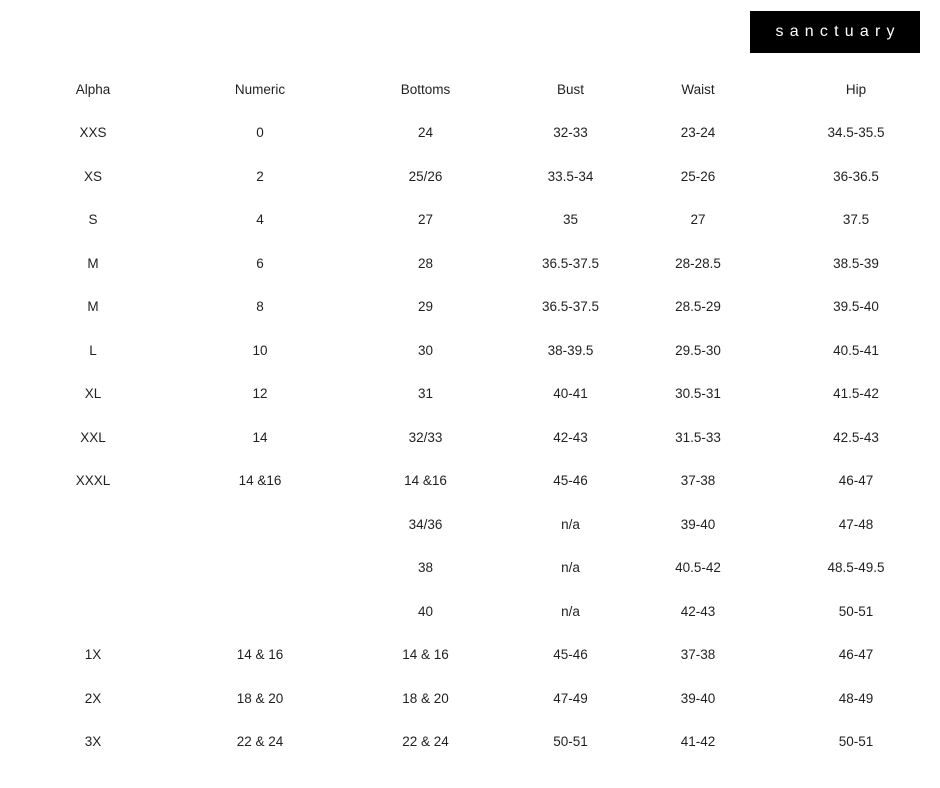 Image resolution: width=940 pixels, height=788 pixels. What do you see at coordinates (856, 263) in the screenshot?
I see `cell-hip: 38.5-39` at bounding box center [856, 263].